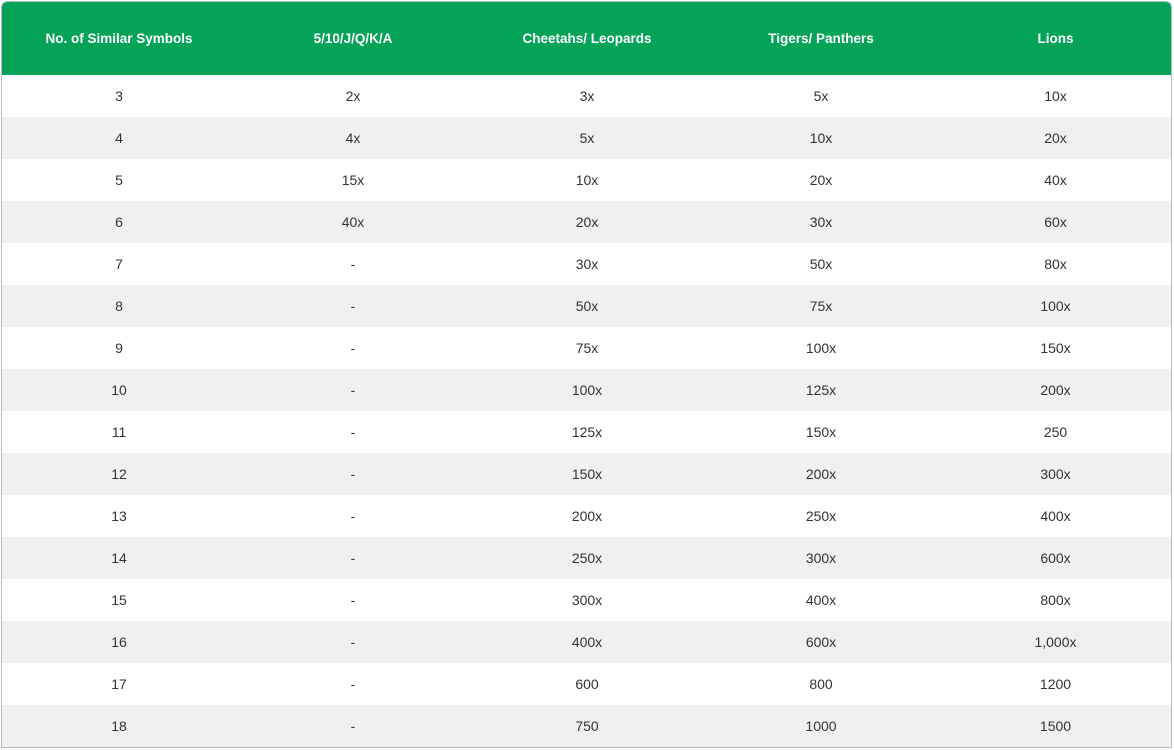 The width and height of the screenshot is (1174, 750). Describe the element at coordinates (119, 180) in the screenshot. I see `symbol-count-cell: 5` at that location.